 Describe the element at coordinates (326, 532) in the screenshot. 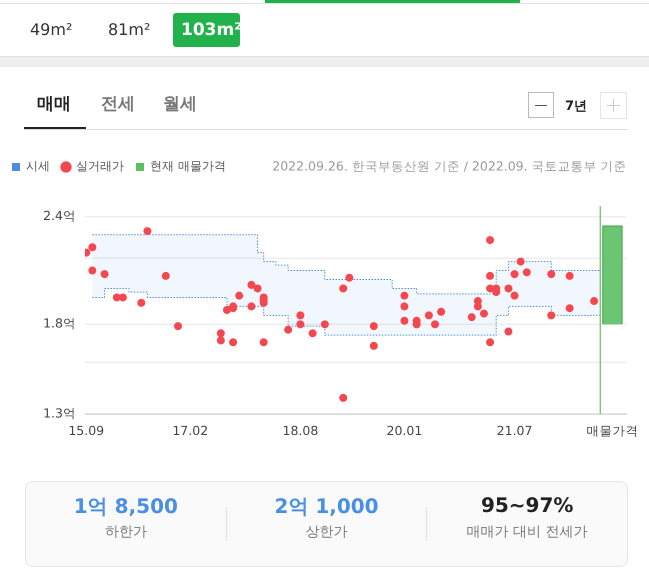

I see `text: 상한가` at that location.